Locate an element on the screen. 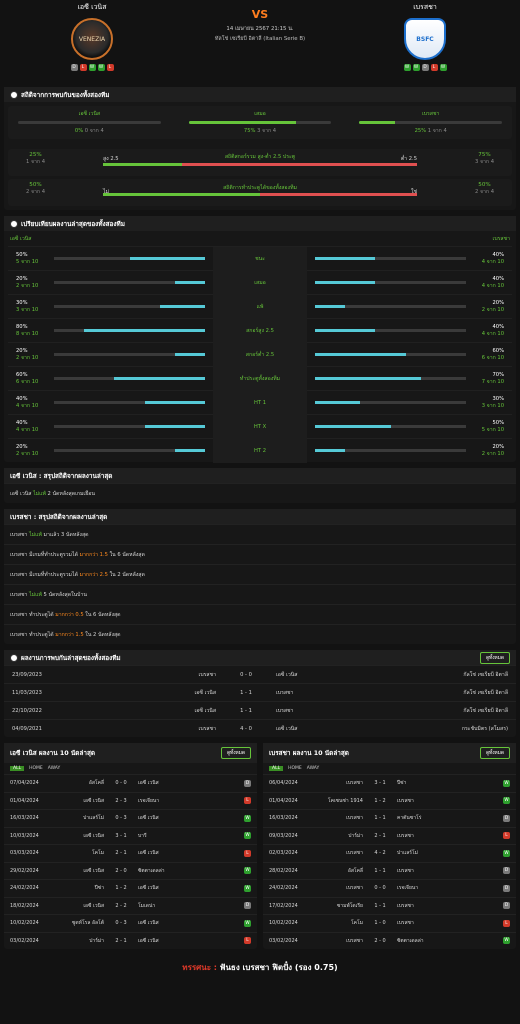 Image resolution: width=520 pixels, height=1024 pixels. home-team: อัสโคลี่ is located at coordinates (355, 870).